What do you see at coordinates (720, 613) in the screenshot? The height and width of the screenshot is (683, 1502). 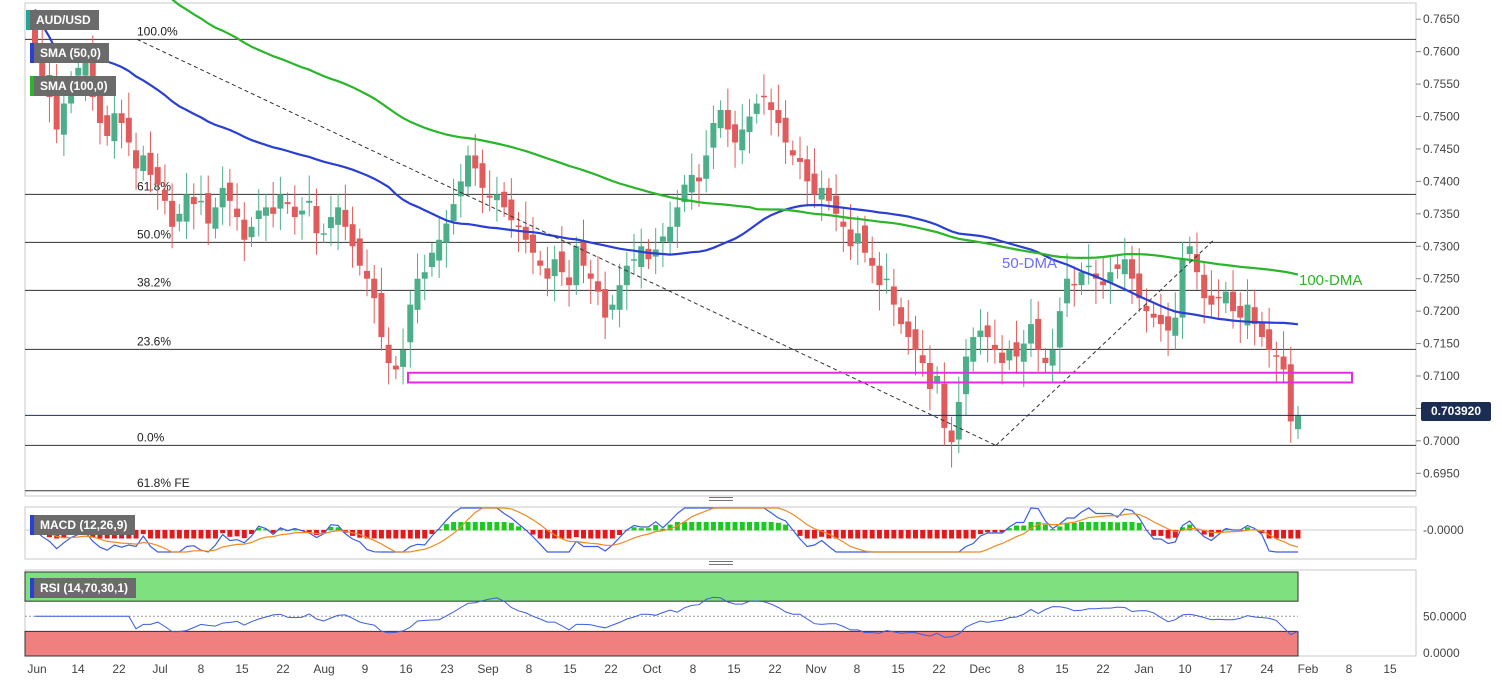 I see `rsi-pane` at bounding box center [720, 613].